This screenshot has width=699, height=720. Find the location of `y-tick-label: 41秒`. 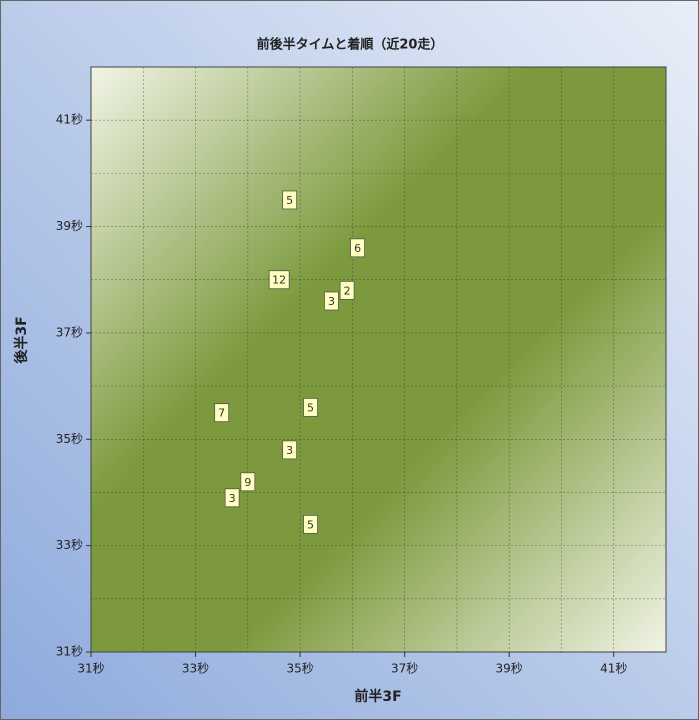

y-tick-label: 41秒 is located at coordinates (69, 120).